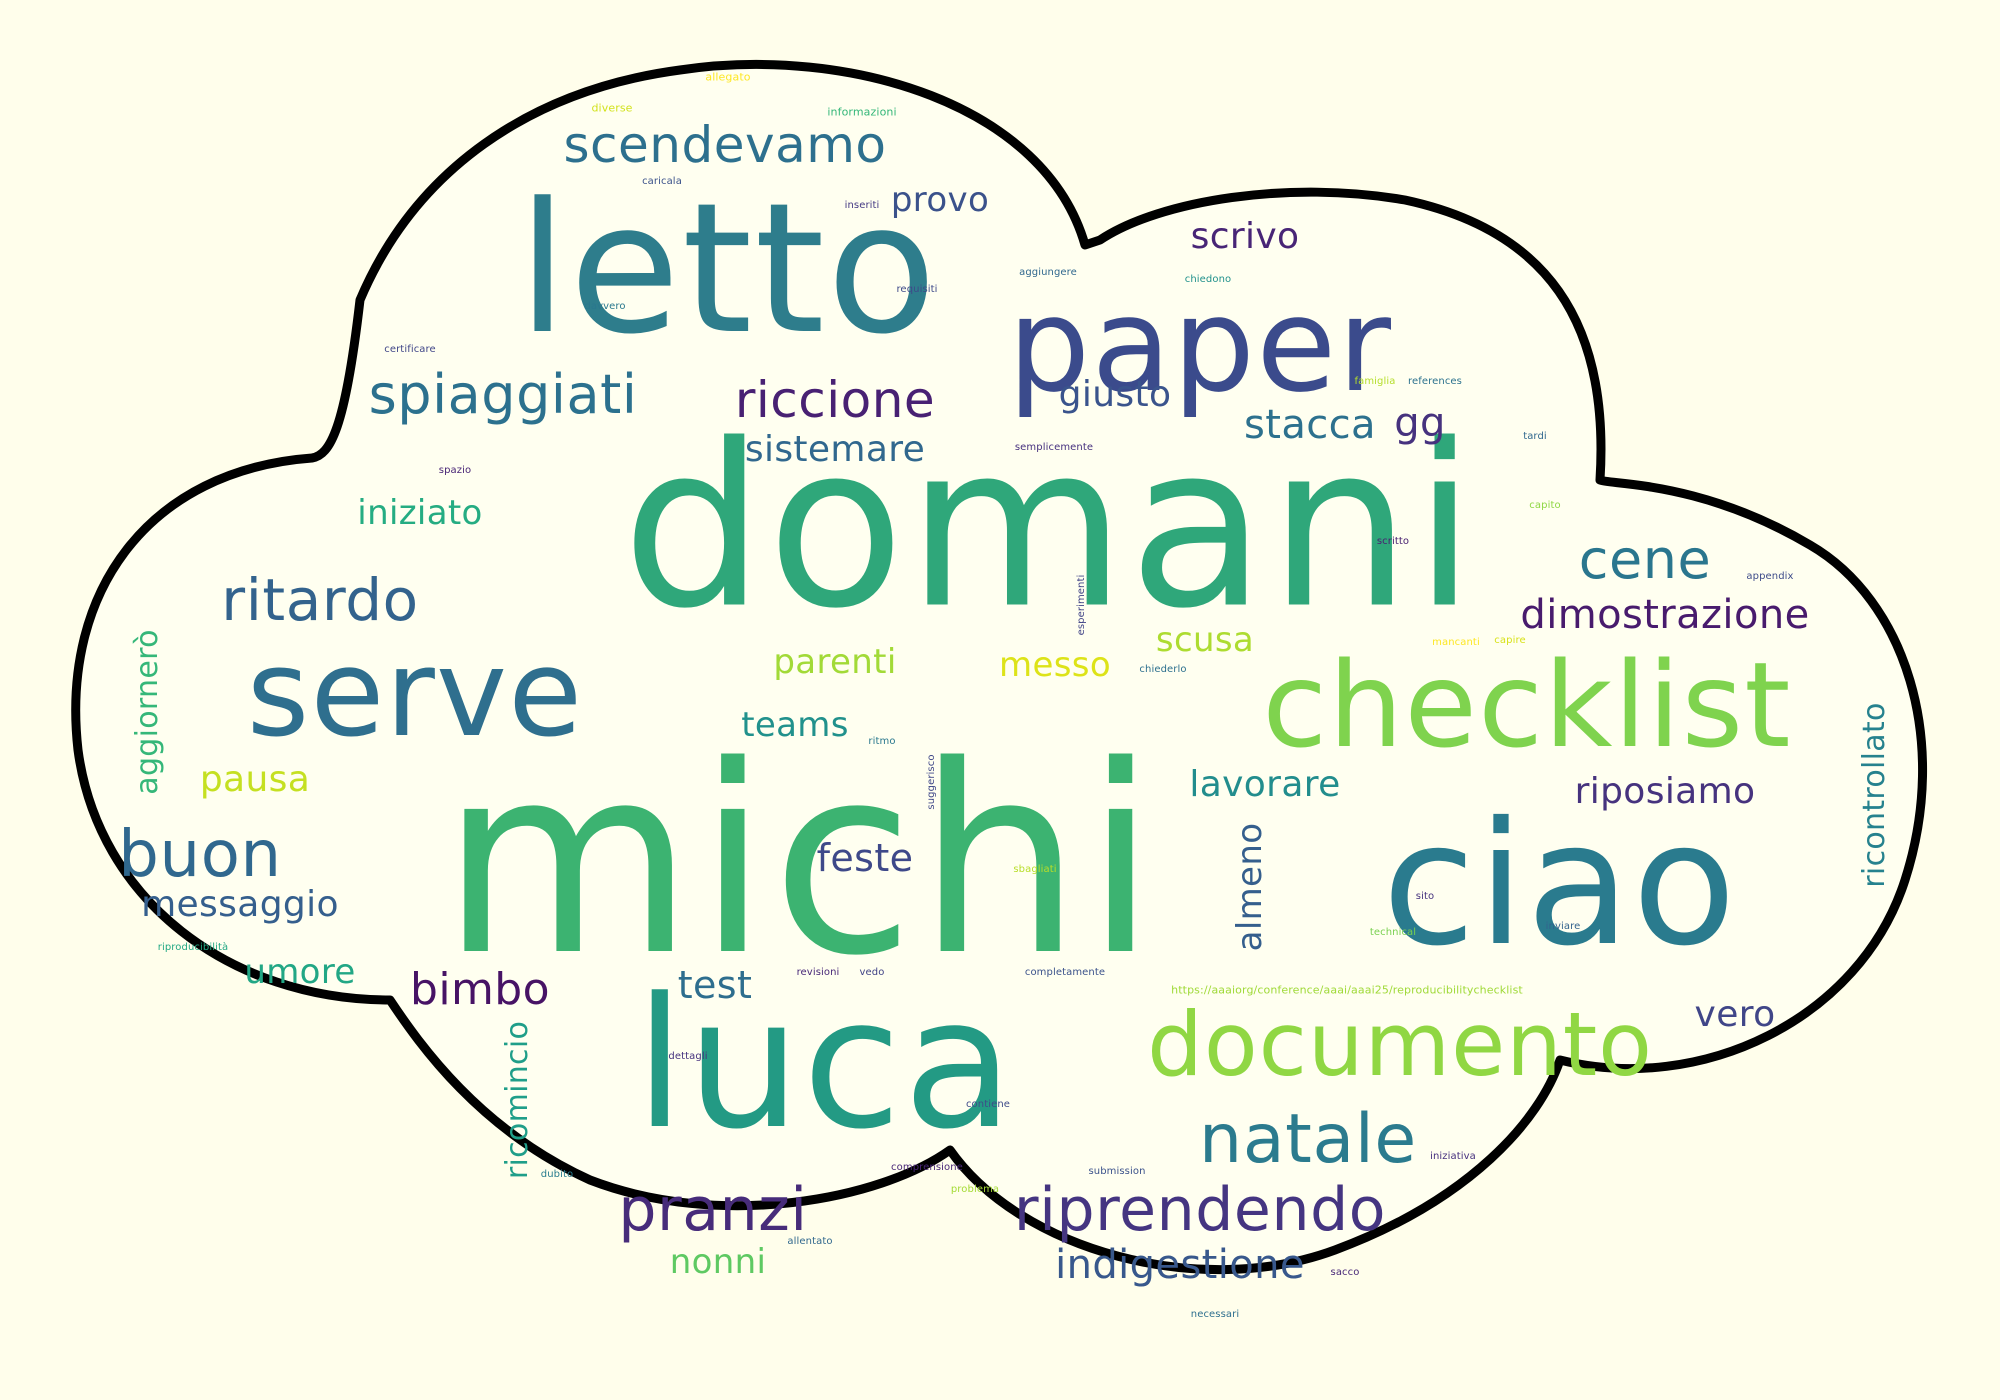 The image size is (2000, 1400). What do you see at coordinates (1345, 1272) in the screenshot?
I see `word-sacco: sacco` at bounding box center [1345, 1272].